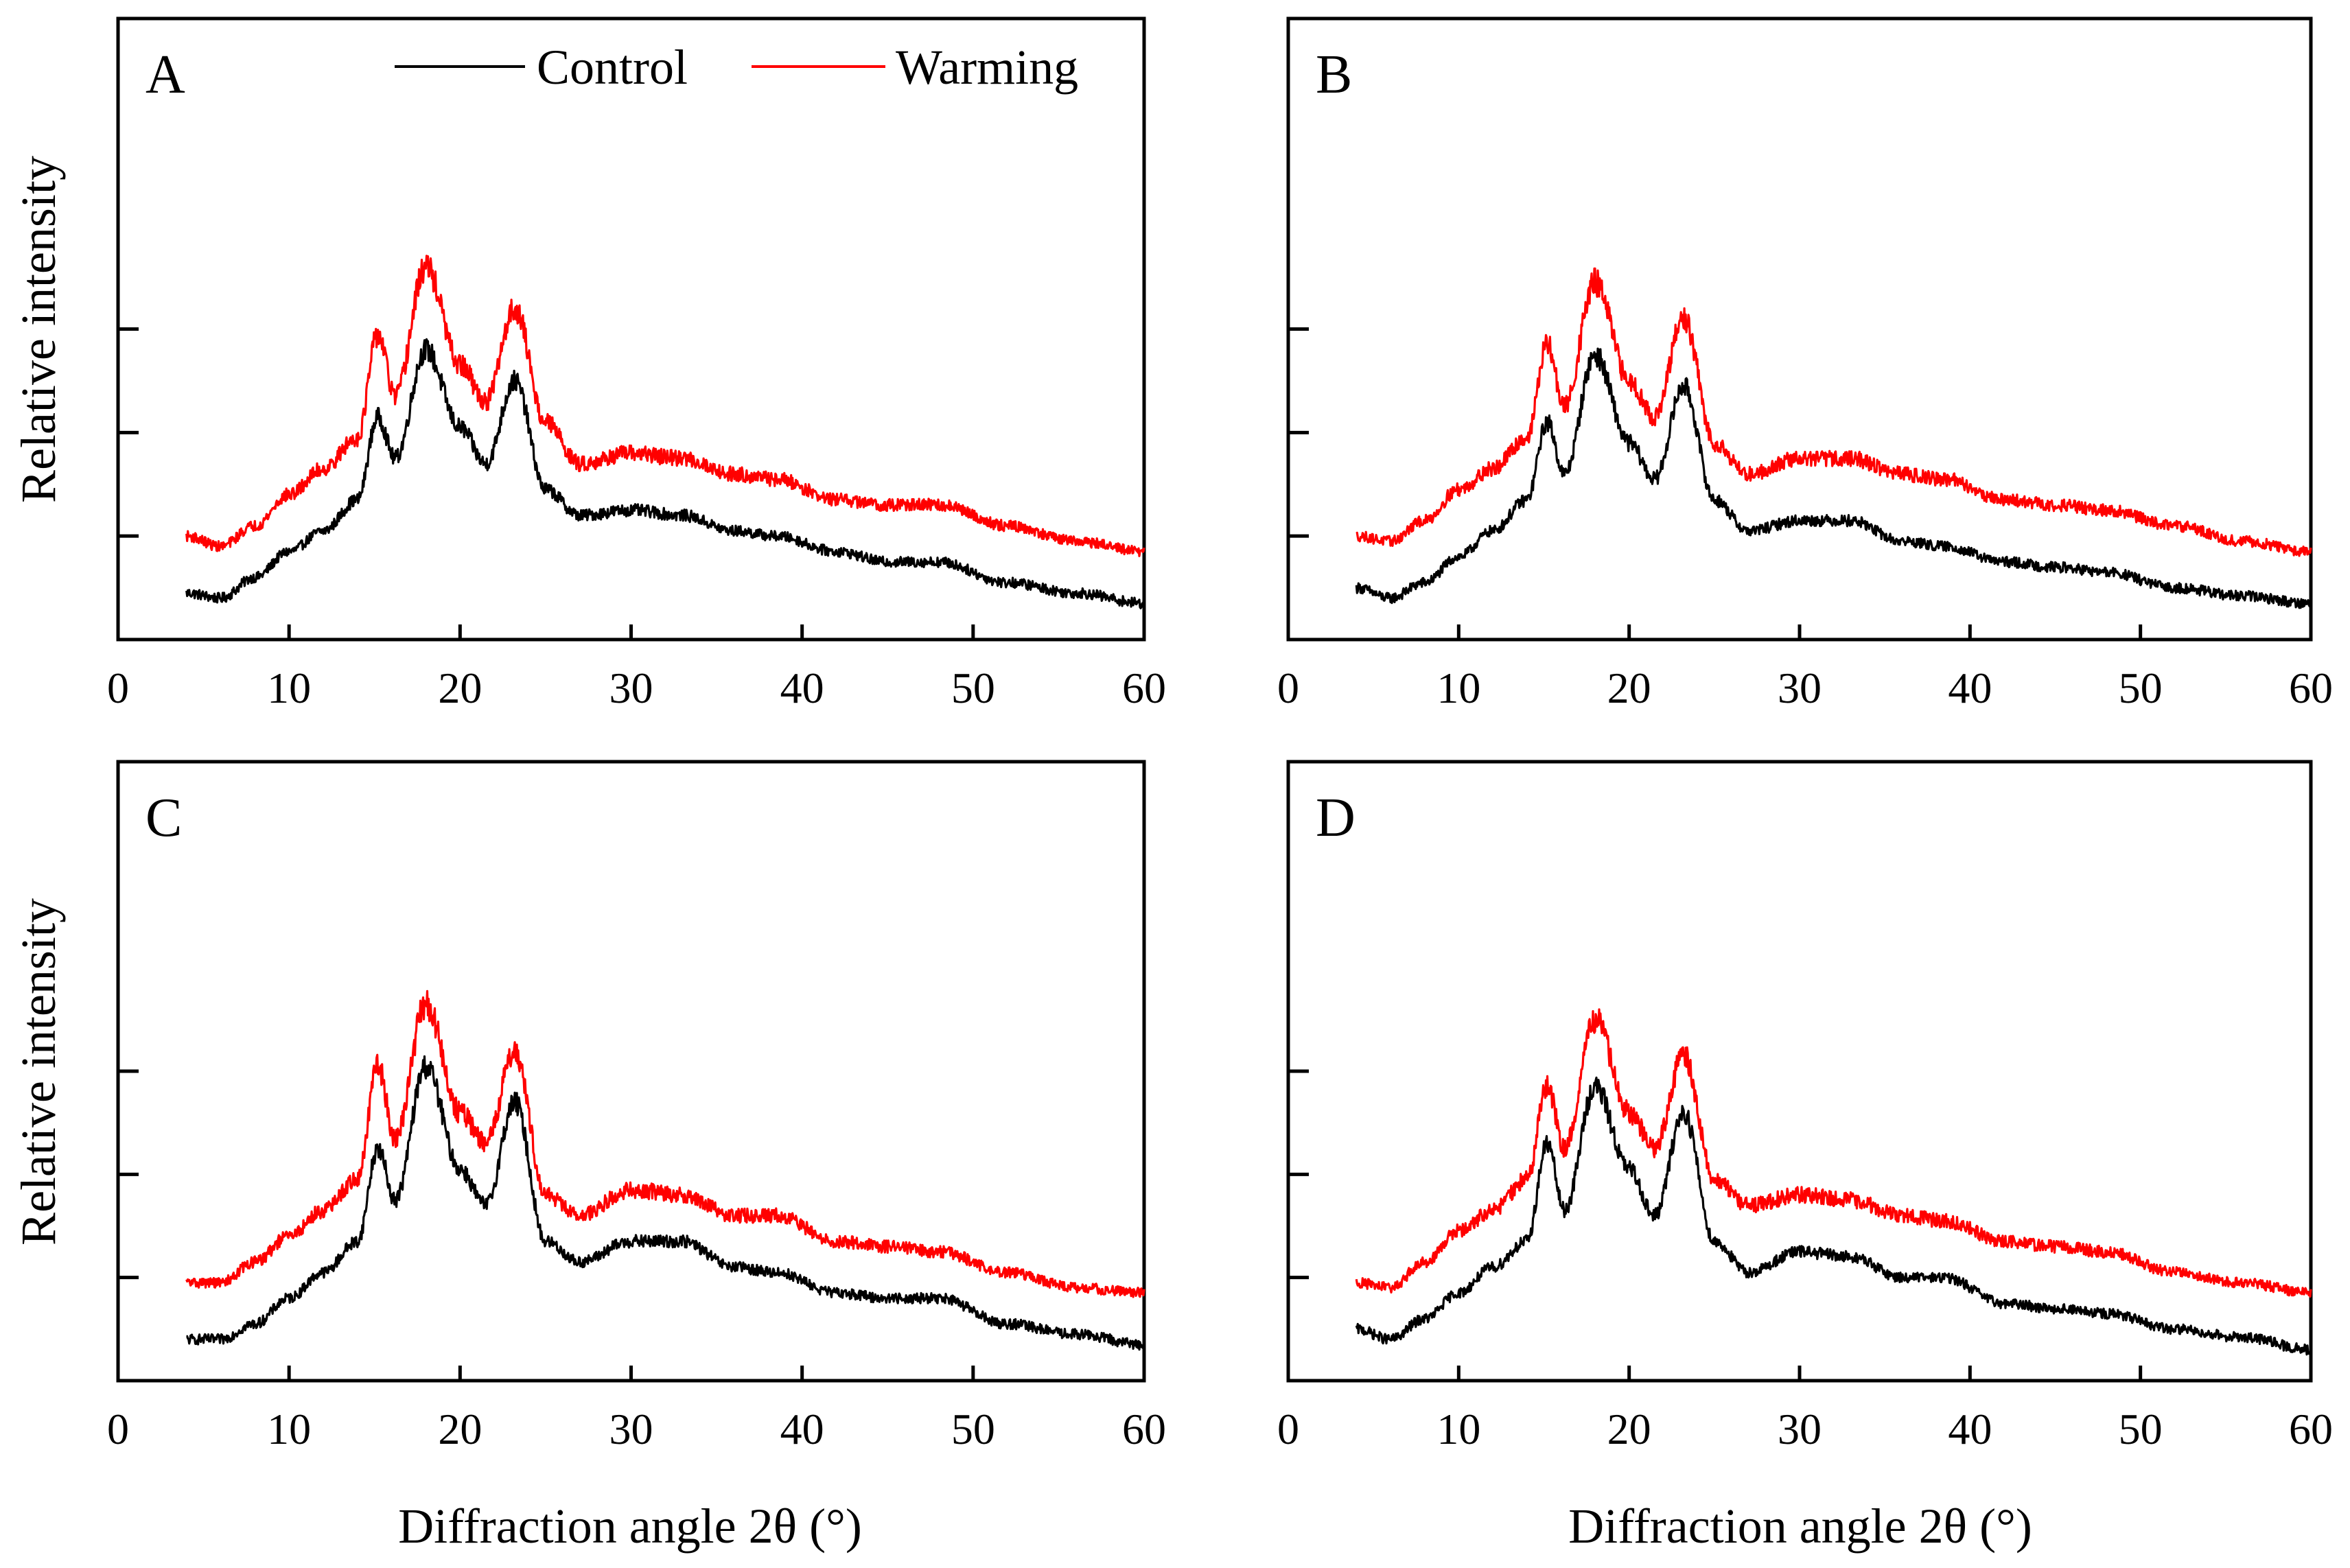  What do you see at coordinates (612, 67) in the screenshot?
I see `legend-control-label: Control` at bounding box center [612, 67].